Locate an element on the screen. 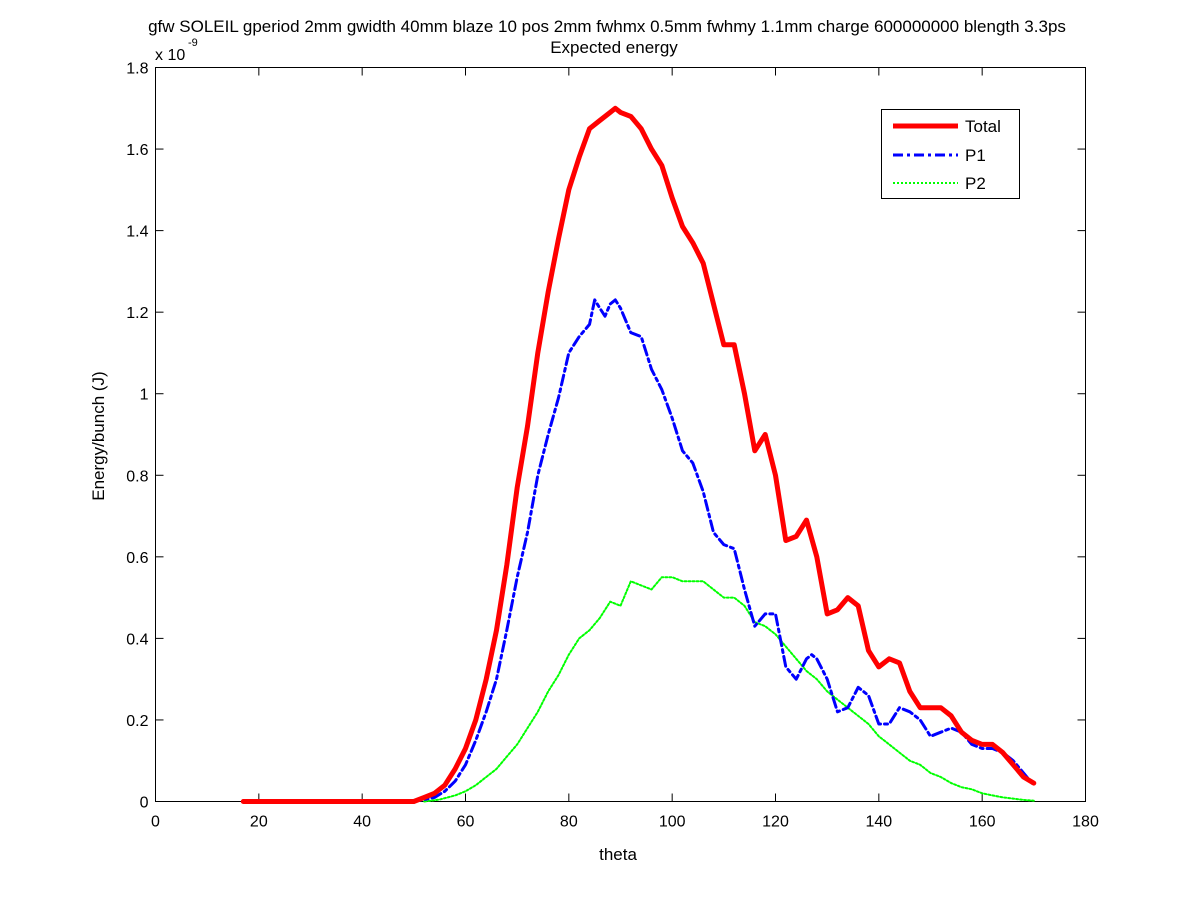 The image size is (1200, 901). x-tick-label: 80 is located at coordinates (569, 822).